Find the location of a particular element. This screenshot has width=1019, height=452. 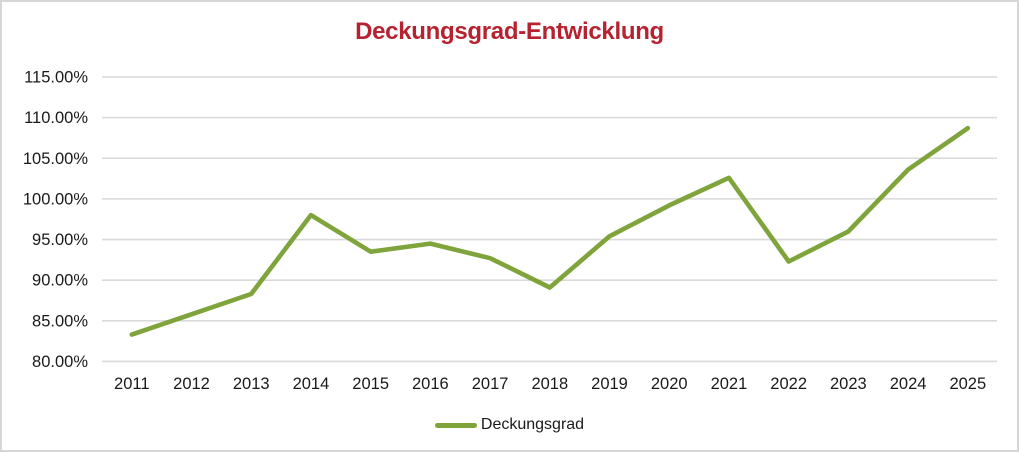

x-tick-label: 2014 is located at coordinates (311, 384).